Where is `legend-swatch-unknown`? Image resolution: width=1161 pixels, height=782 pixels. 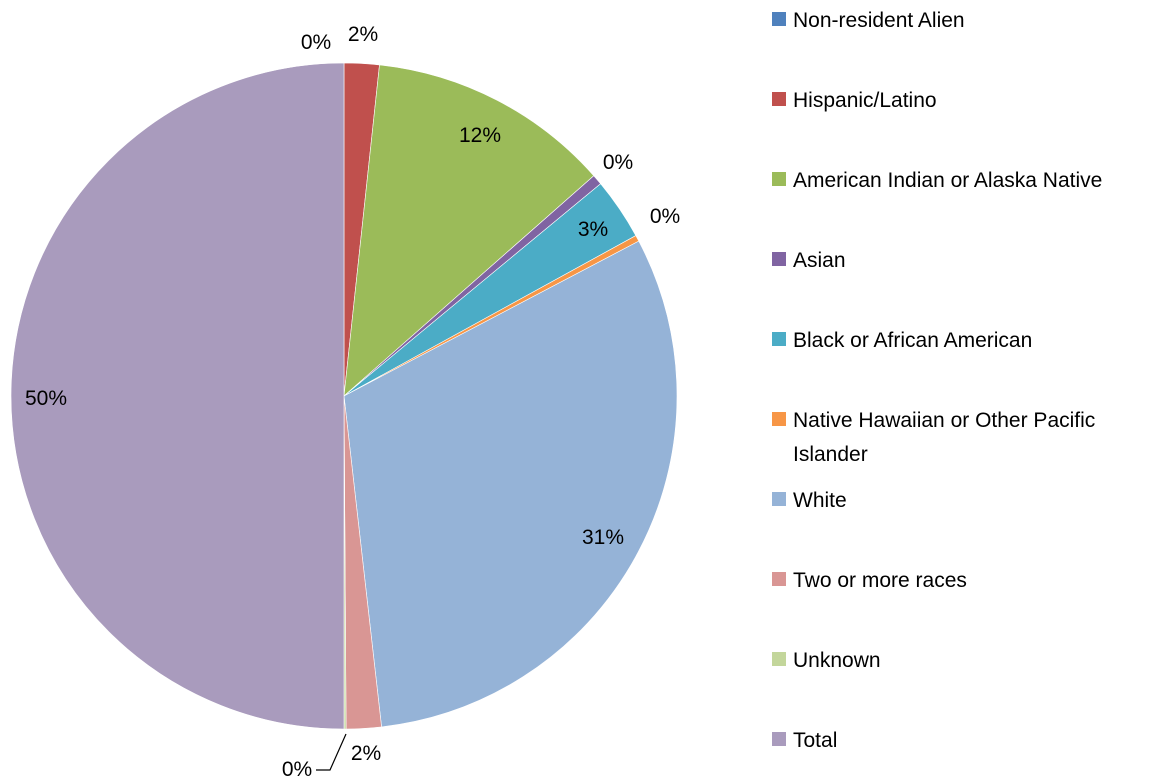 legend-swatch-unknown is located at coordinates (779, 659).